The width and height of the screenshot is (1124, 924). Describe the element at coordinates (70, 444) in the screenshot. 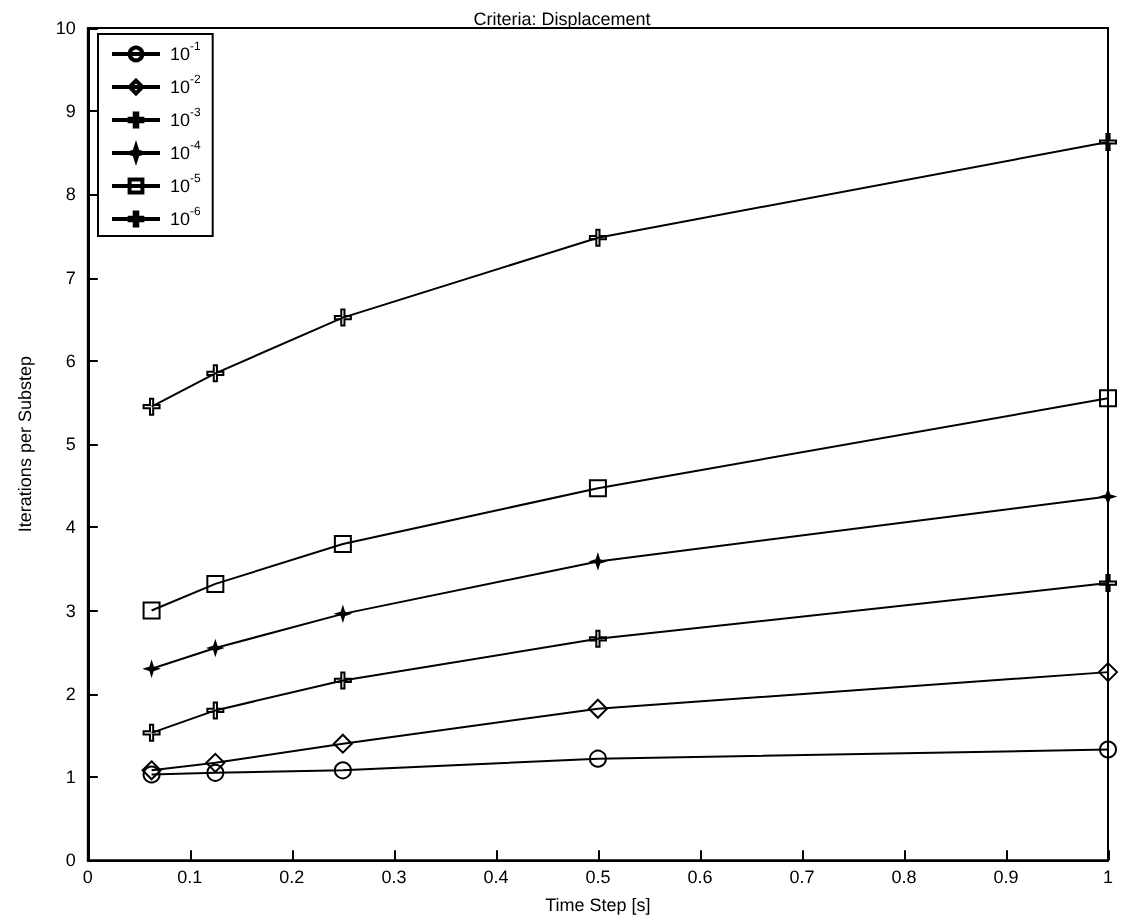

I see `y-tick-label: 5` at that location.